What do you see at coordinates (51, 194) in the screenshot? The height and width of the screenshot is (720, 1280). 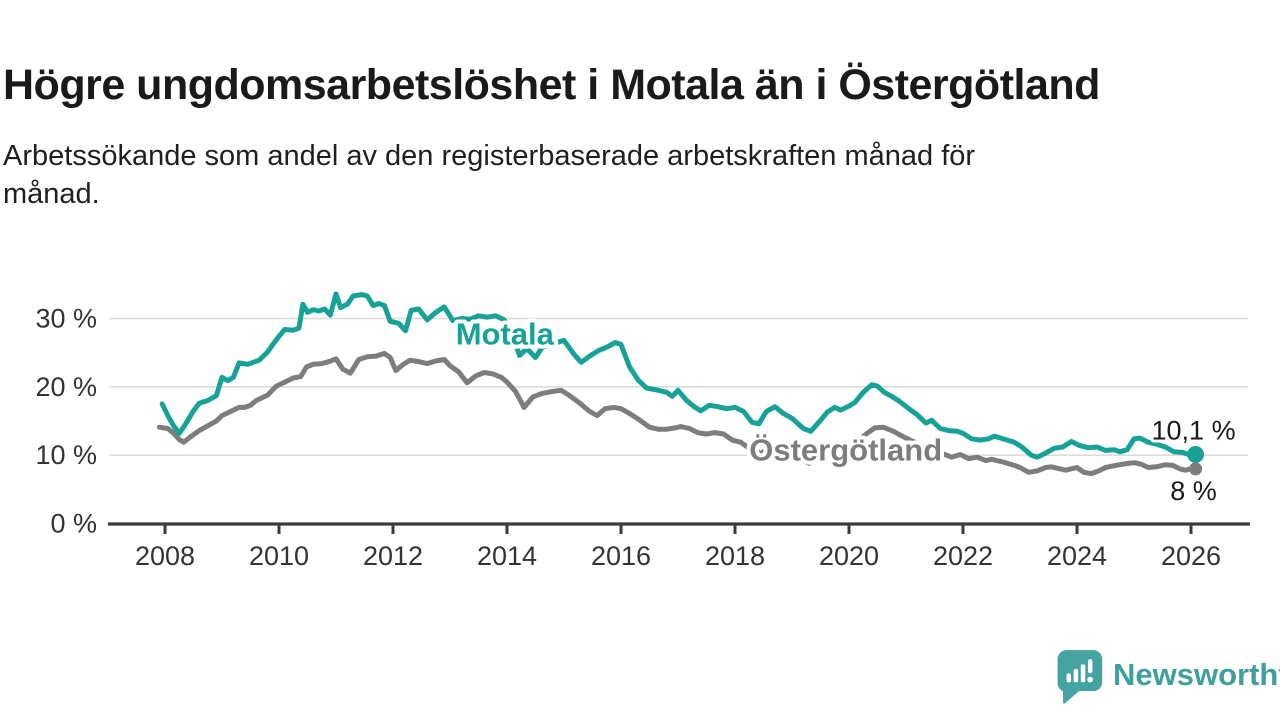 I see `chart-subtitle-line-2: månad.` at bounding box center [51, 194].